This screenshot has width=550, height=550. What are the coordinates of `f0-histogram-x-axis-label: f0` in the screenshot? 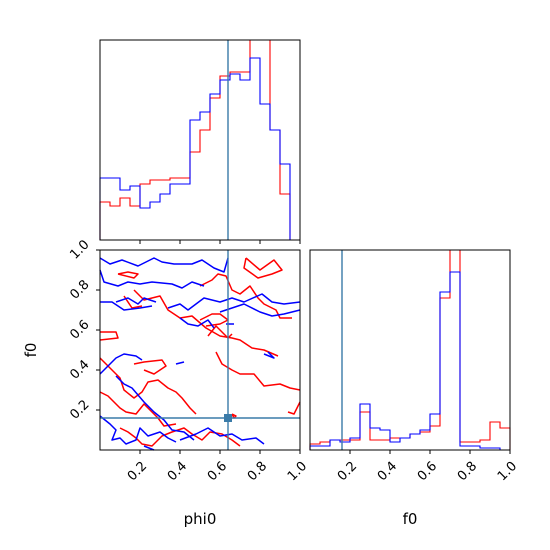 It's located at (410, 519).